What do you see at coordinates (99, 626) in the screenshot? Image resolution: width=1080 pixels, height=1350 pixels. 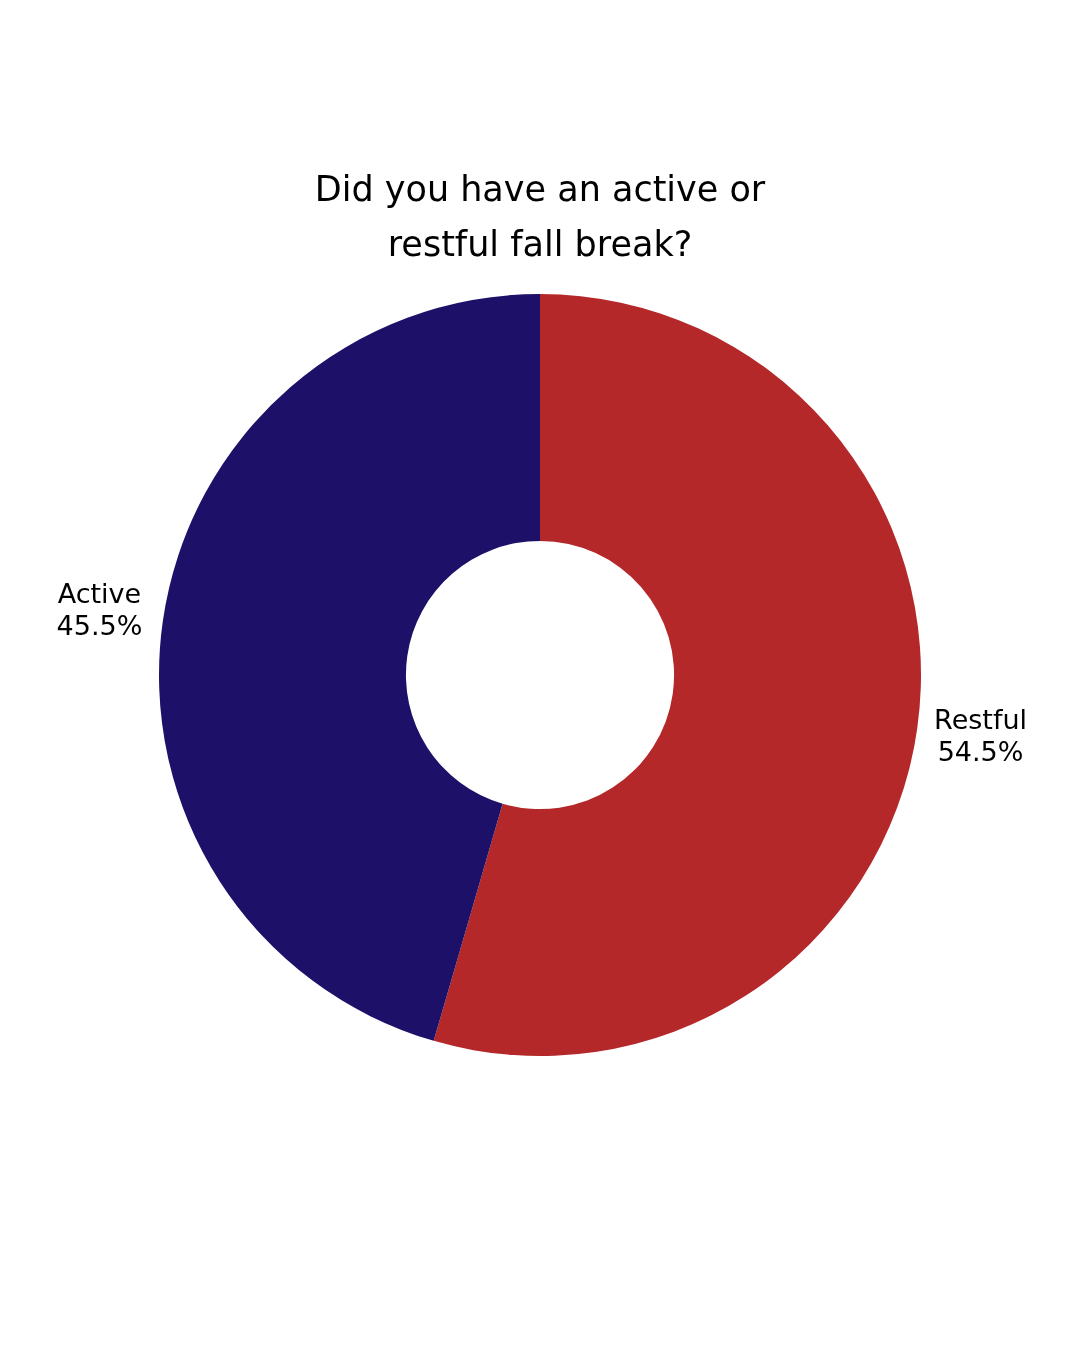 I see `data-label: 45.5%` at bounding box center [99, 626].